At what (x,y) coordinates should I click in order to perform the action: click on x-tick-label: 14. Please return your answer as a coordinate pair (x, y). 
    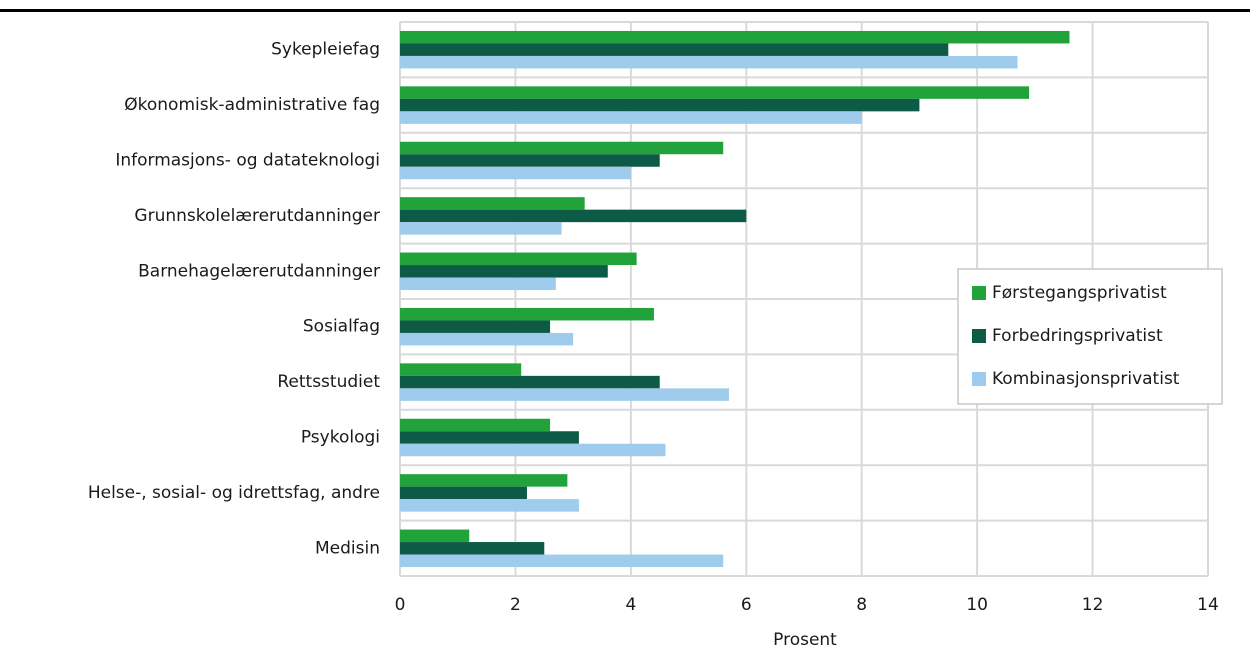
    Looking at the image, I should click on (1208, 605).